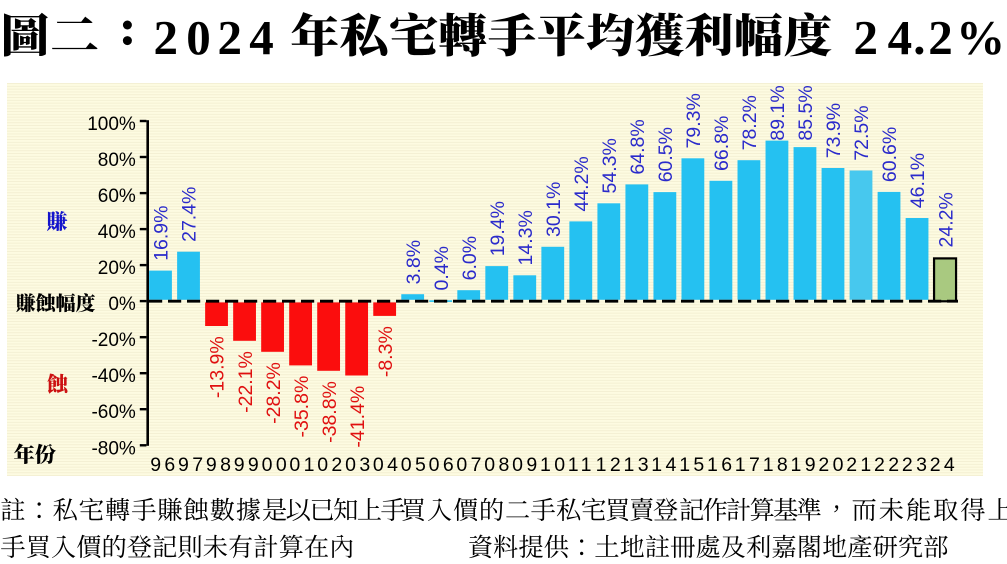 The image size is (1007, 564). What do you see at coordinates (246, 382) in the screenshot?
I see `svg-text: -22.1%` at bounding box center [246, 382].